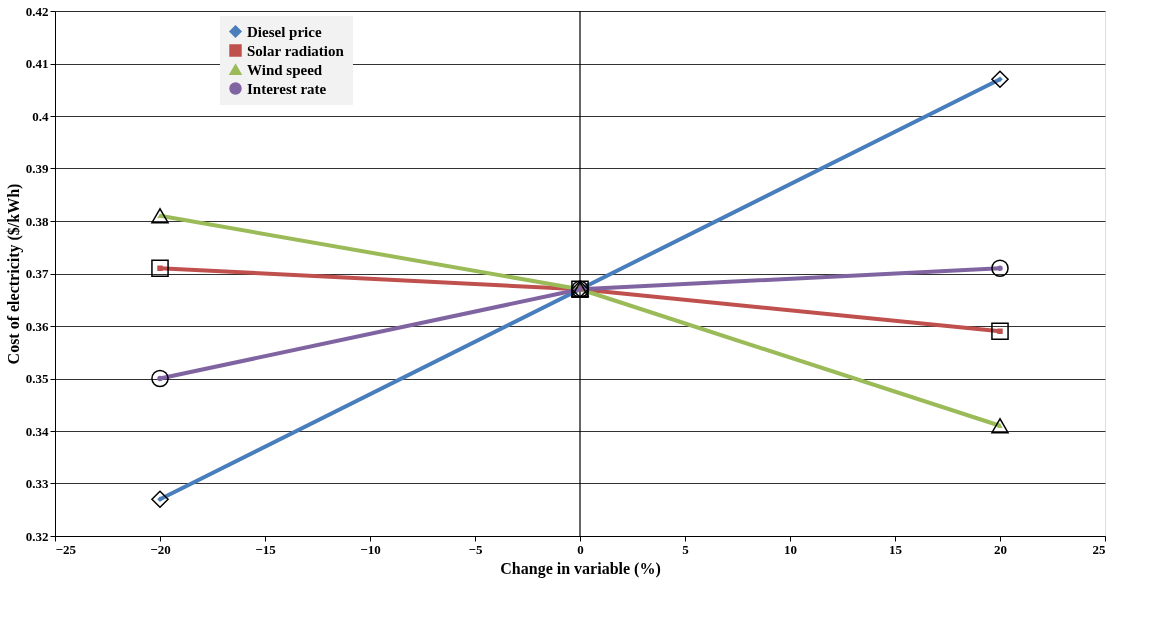 The height and width of the screenshot is (627, 1172). I want to click on y-axis-title: Cost of electricity ($/kWh), so click(13, 274).